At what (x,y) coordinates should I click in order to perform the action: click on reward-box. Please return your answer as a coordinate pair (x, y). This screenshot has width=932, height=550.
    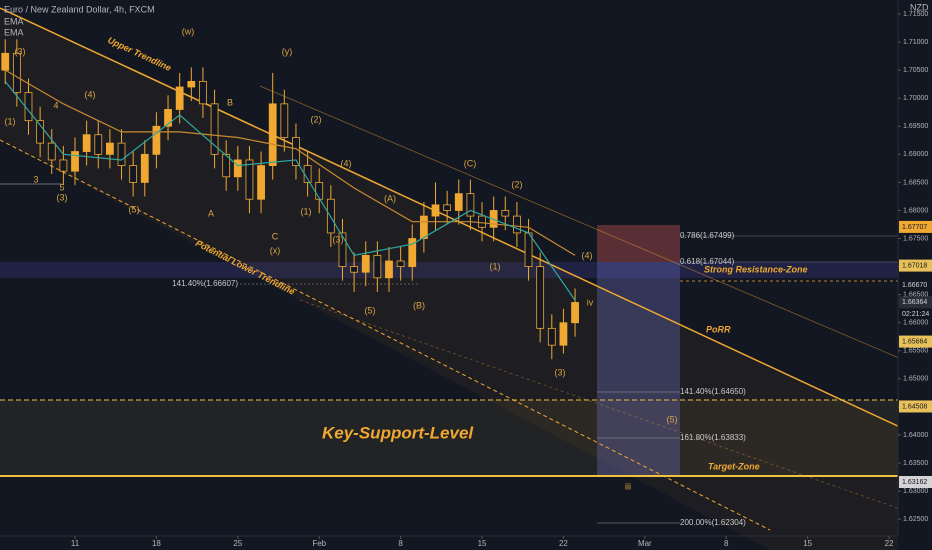
    Looking at the image, I should click on (638, 369).